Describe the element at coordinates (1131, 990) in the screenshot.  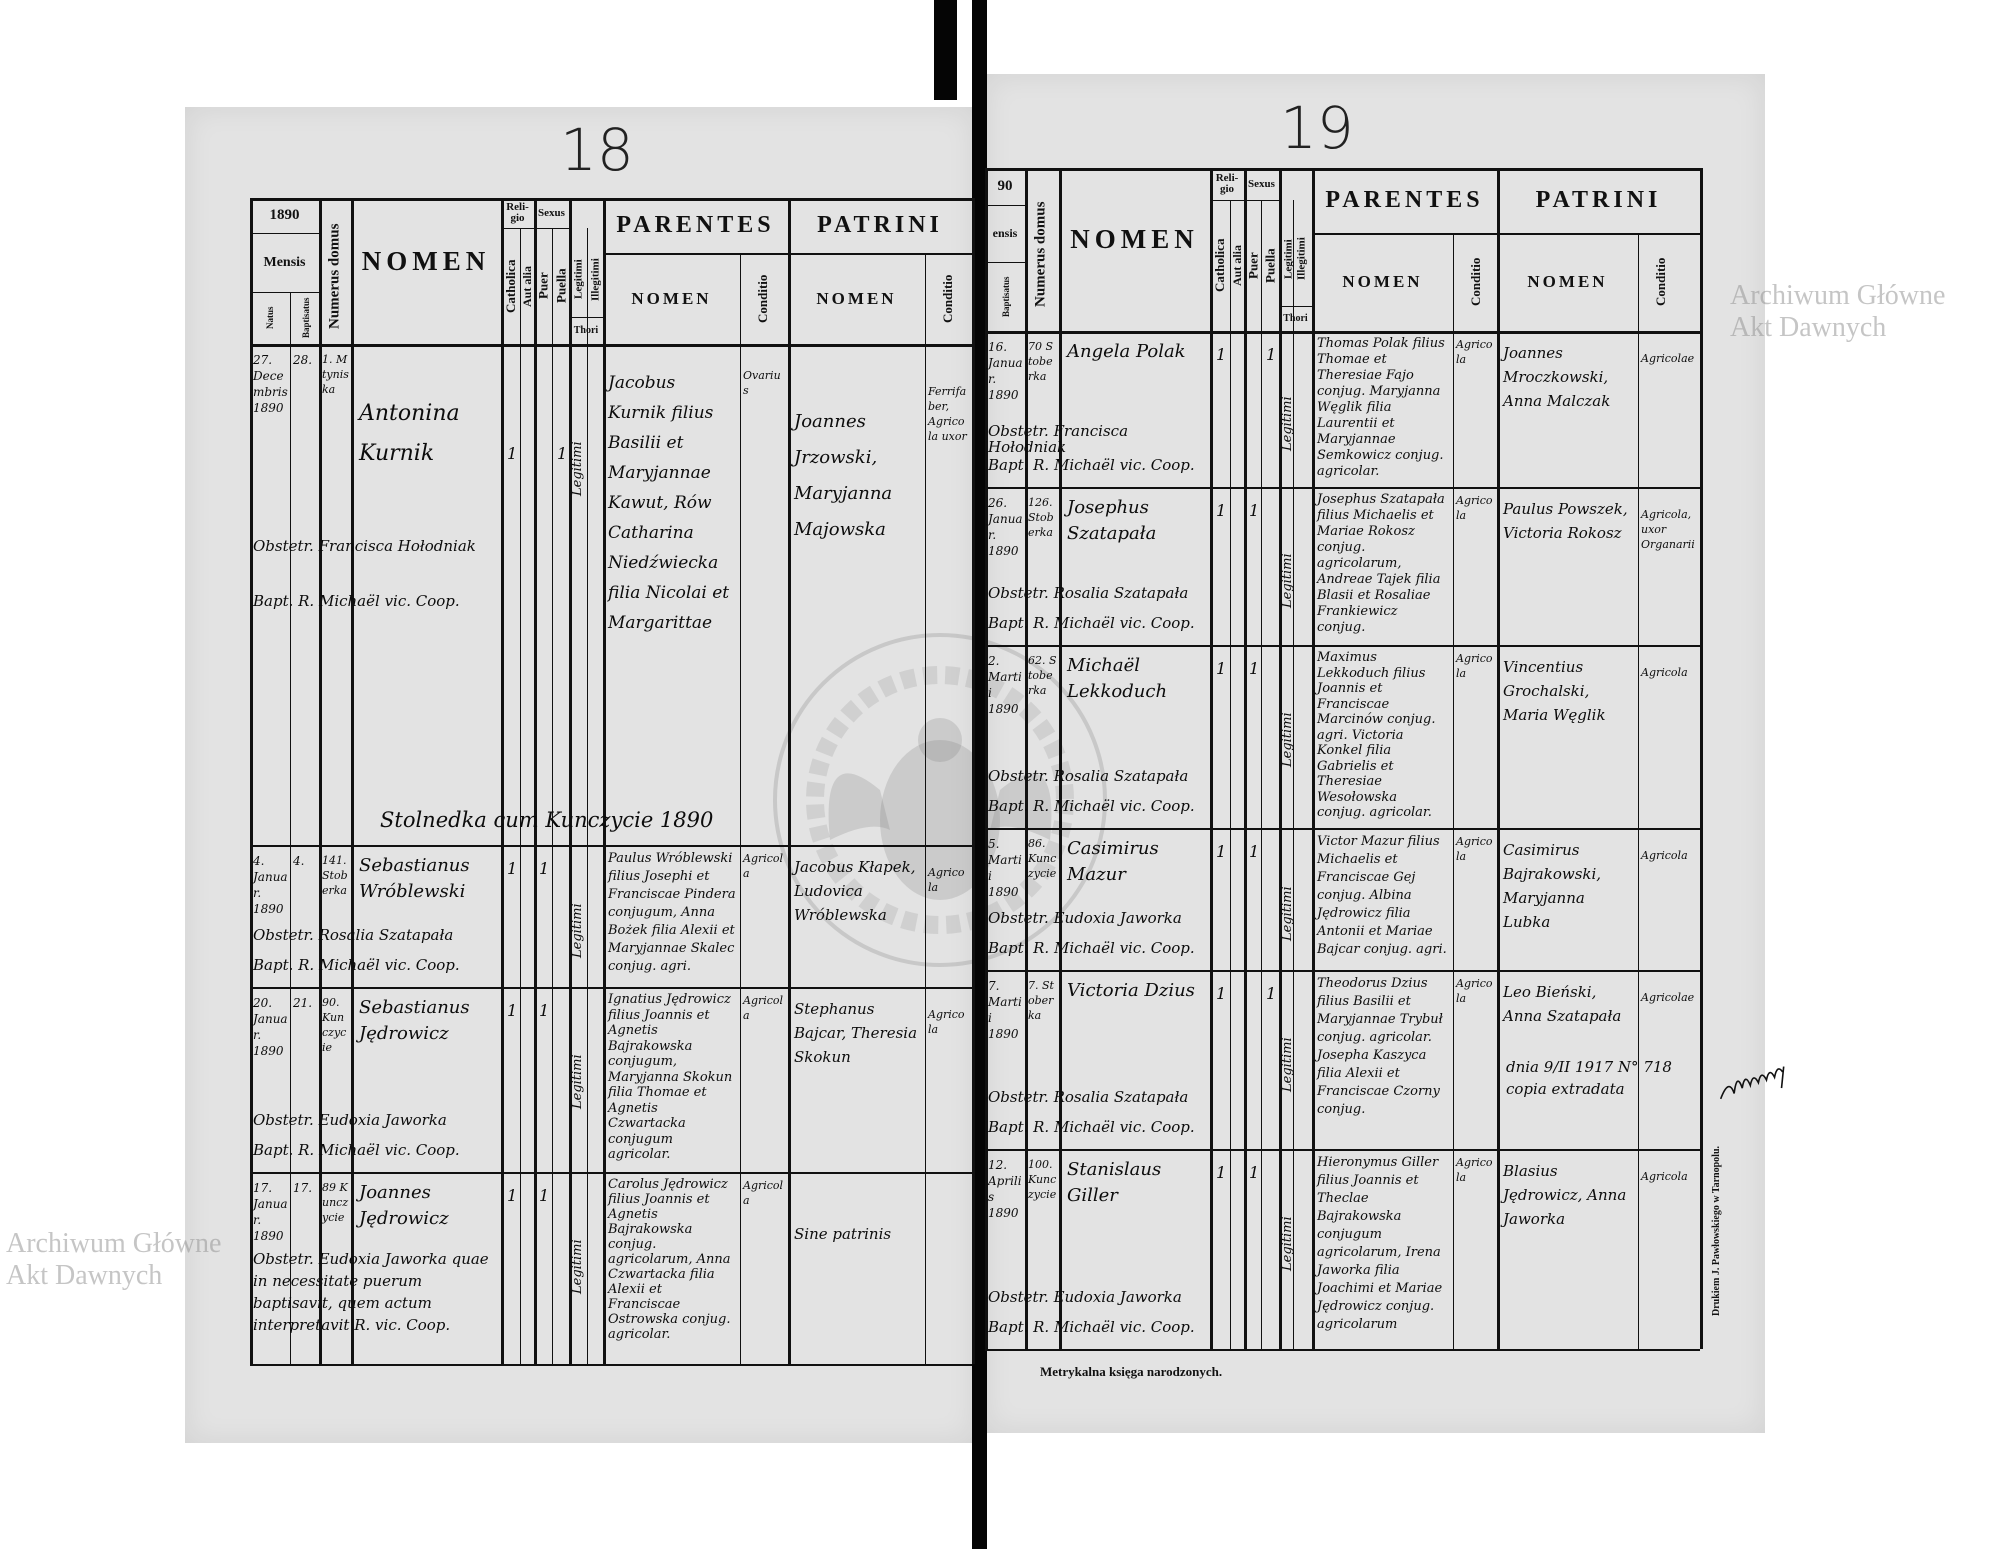
I see `child-name: Victoria Dzius` at that location.